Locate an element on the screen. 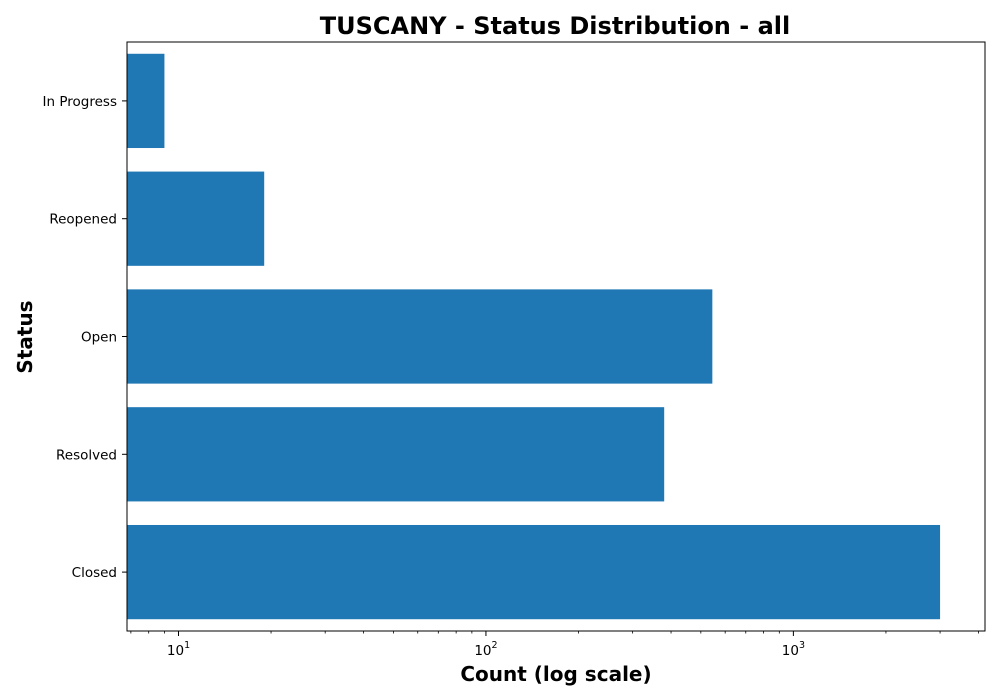  bar-open is located at coordinates (420, 336).